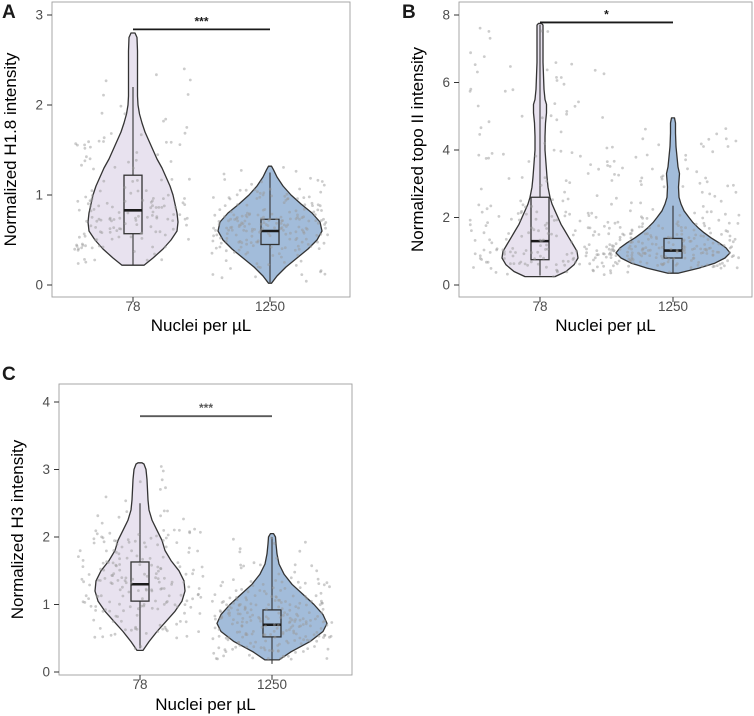  I want to click on x-tick-label: 1250, so click(272, 684).